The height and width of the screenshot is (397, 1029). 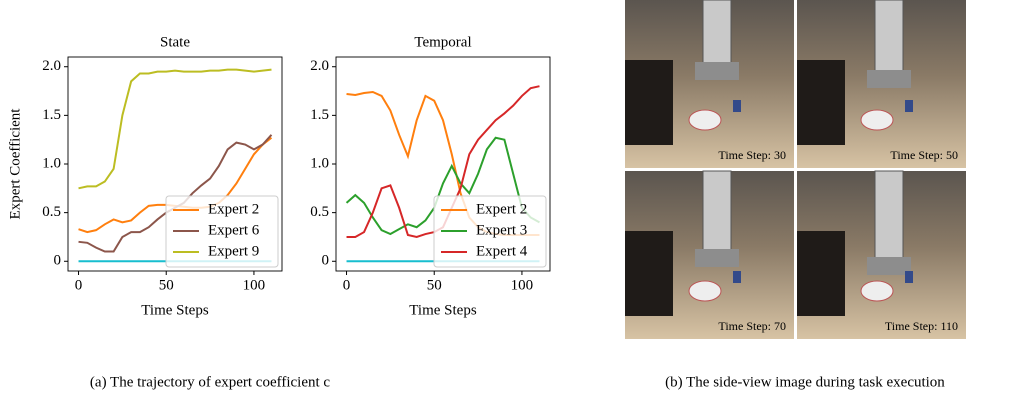 I want to click on scene-image: Time Step: 110, so click(x=881, y=254).